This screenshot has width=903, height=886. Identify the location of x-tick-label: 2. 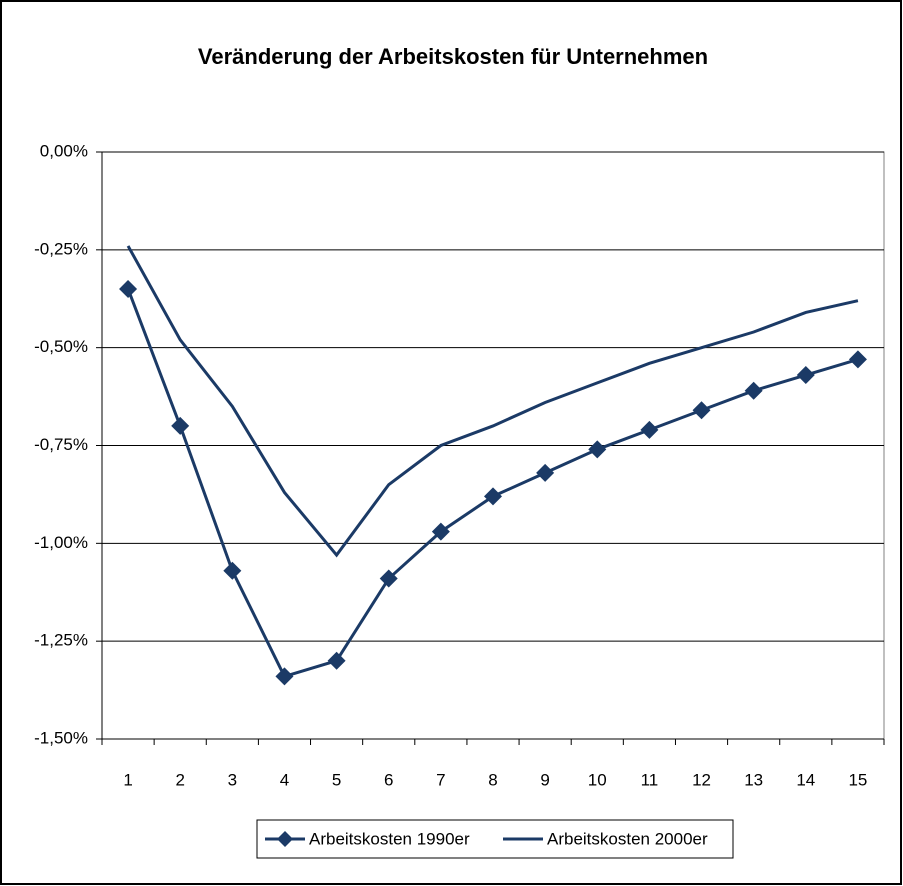
(179, 779).